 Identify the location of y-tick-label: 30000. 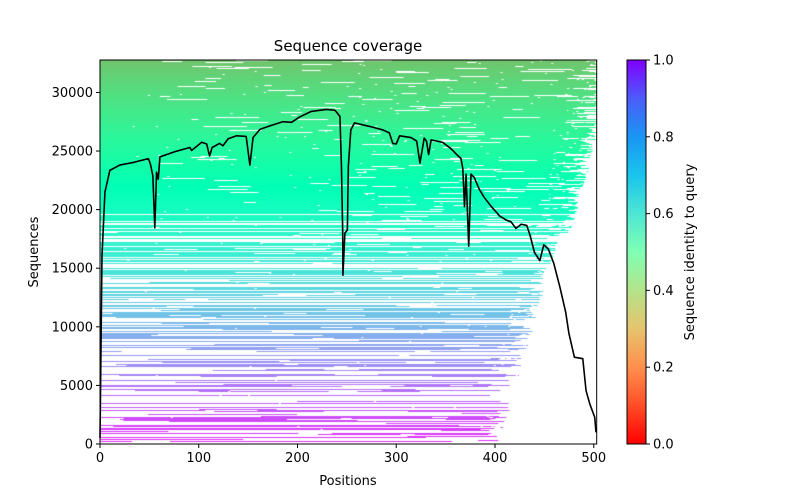
(72, 93).